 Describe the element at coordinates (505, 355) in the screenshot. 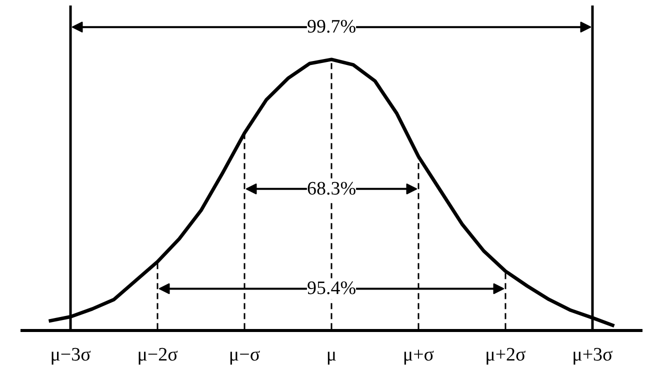

I see `x-tick-label: μ+2σ` at that location.